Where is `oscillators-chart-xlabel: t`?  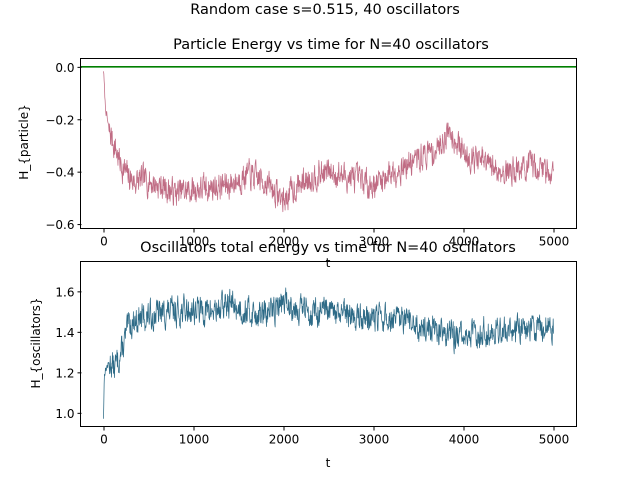
oscillators-chart-xlabel: t is located at coordinates (328, 463).